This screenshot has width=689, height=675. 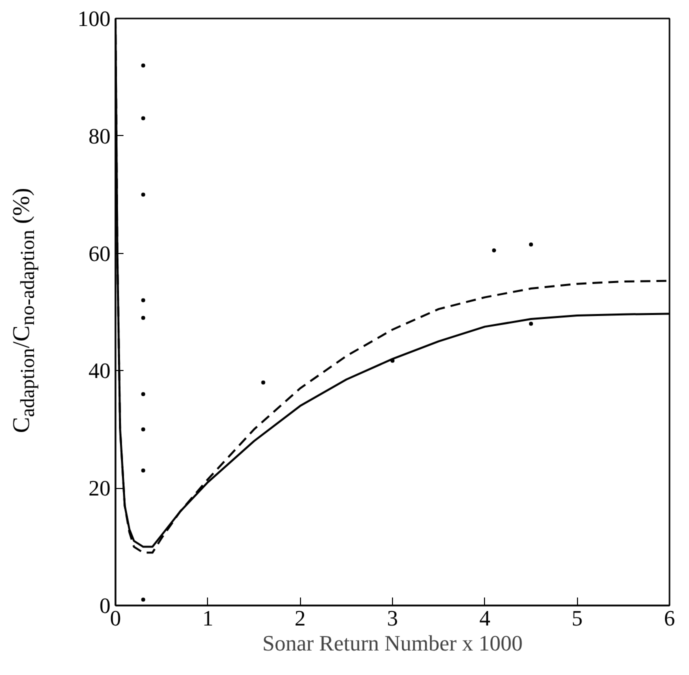 What do you see at coordinates (484, 618) in the screenshot?
I see `x-tick-label: 4` at bounding box center [484, 618].